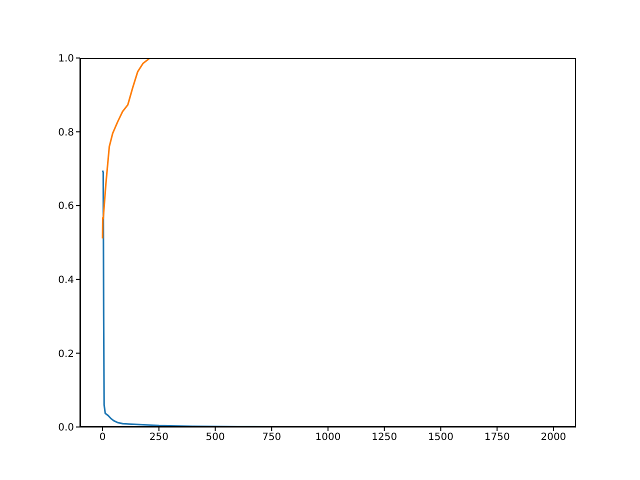 The height and width of the screenshot is (480, 640). I want to click on line-series, so click(127, 149).